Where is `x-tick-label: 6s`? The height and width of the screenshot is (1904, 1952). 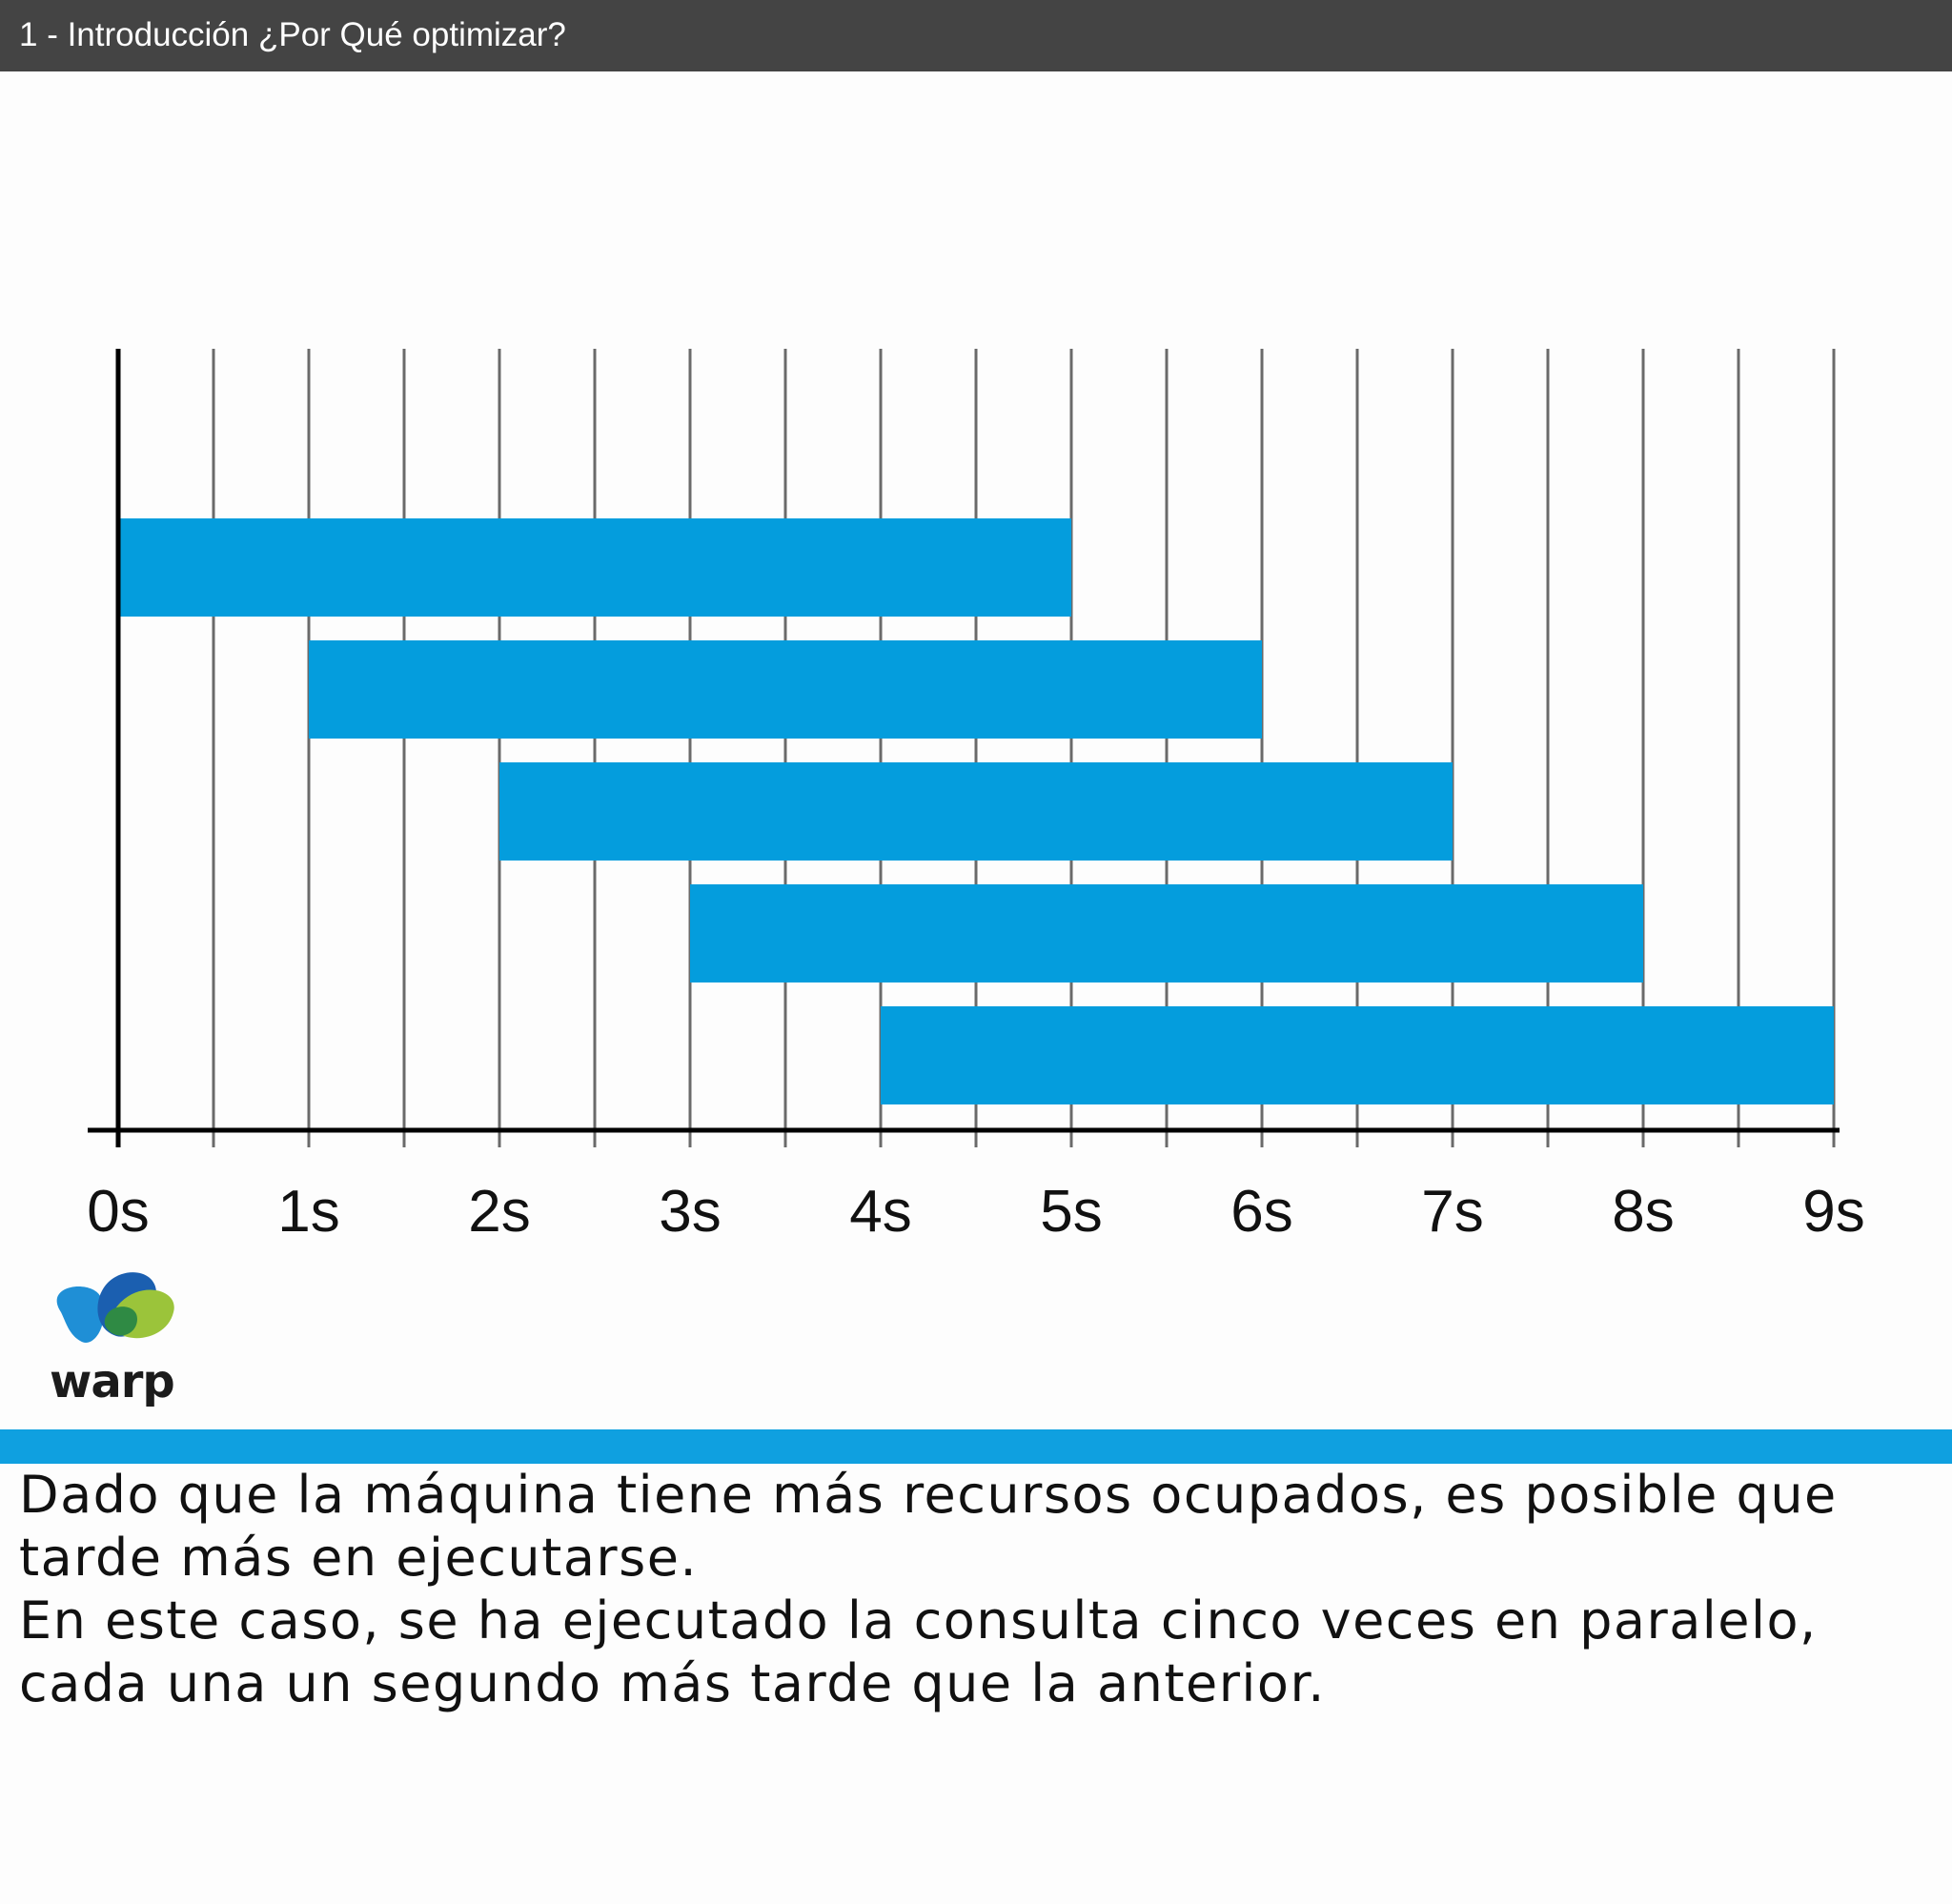
x-tick-label: 6s is located at coordinates (1261, 1212).